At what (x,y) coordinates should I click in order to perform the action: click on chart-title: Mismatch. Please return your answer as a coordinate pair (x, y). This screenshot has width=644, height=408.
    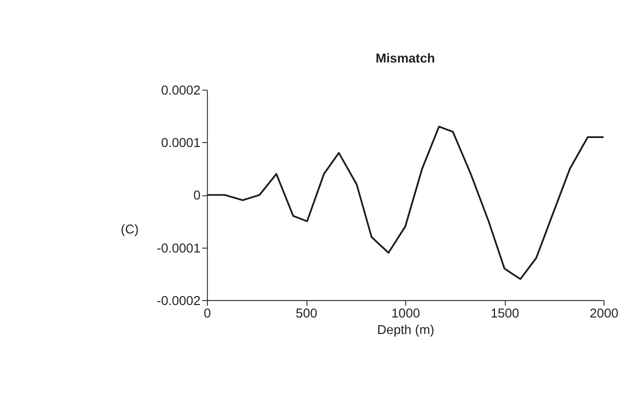
    Looking at the image, I should click on (406, 58).